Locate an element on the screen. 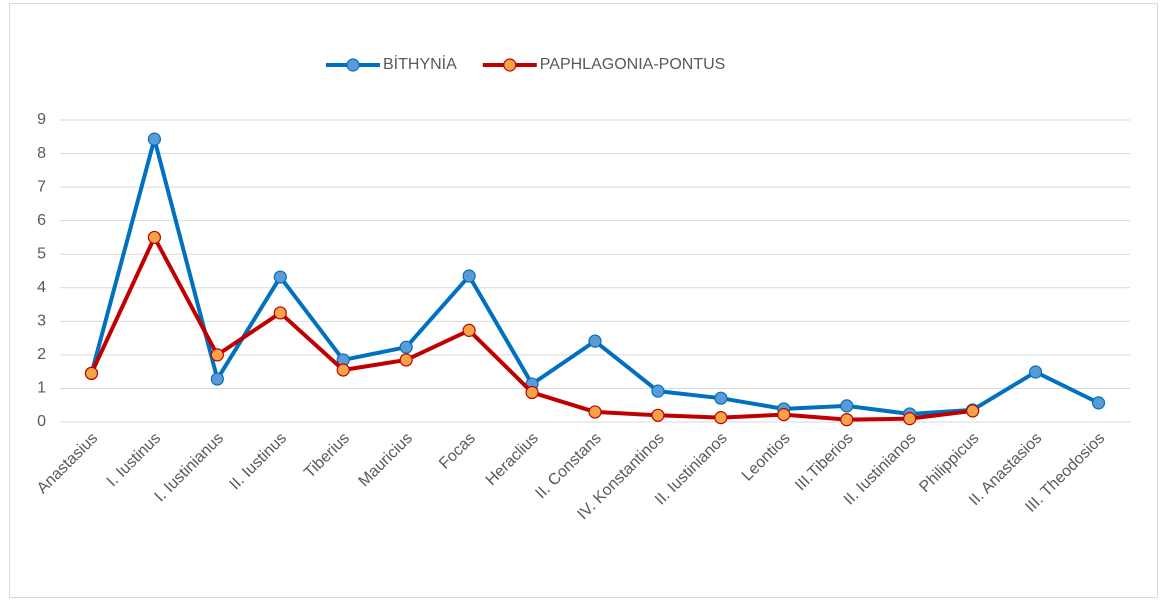 The image size is (1163, 607). y-tick-label: 4 is located at coordinates (41, 287).